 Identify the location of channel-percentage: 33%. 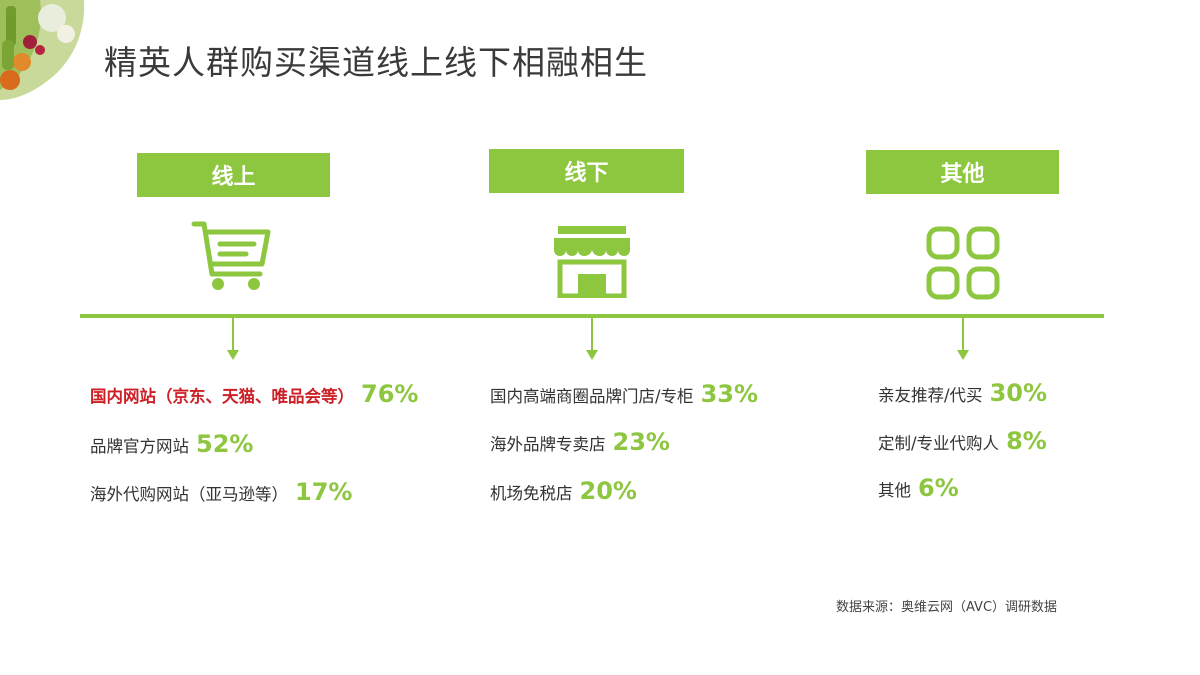
(729, 394).